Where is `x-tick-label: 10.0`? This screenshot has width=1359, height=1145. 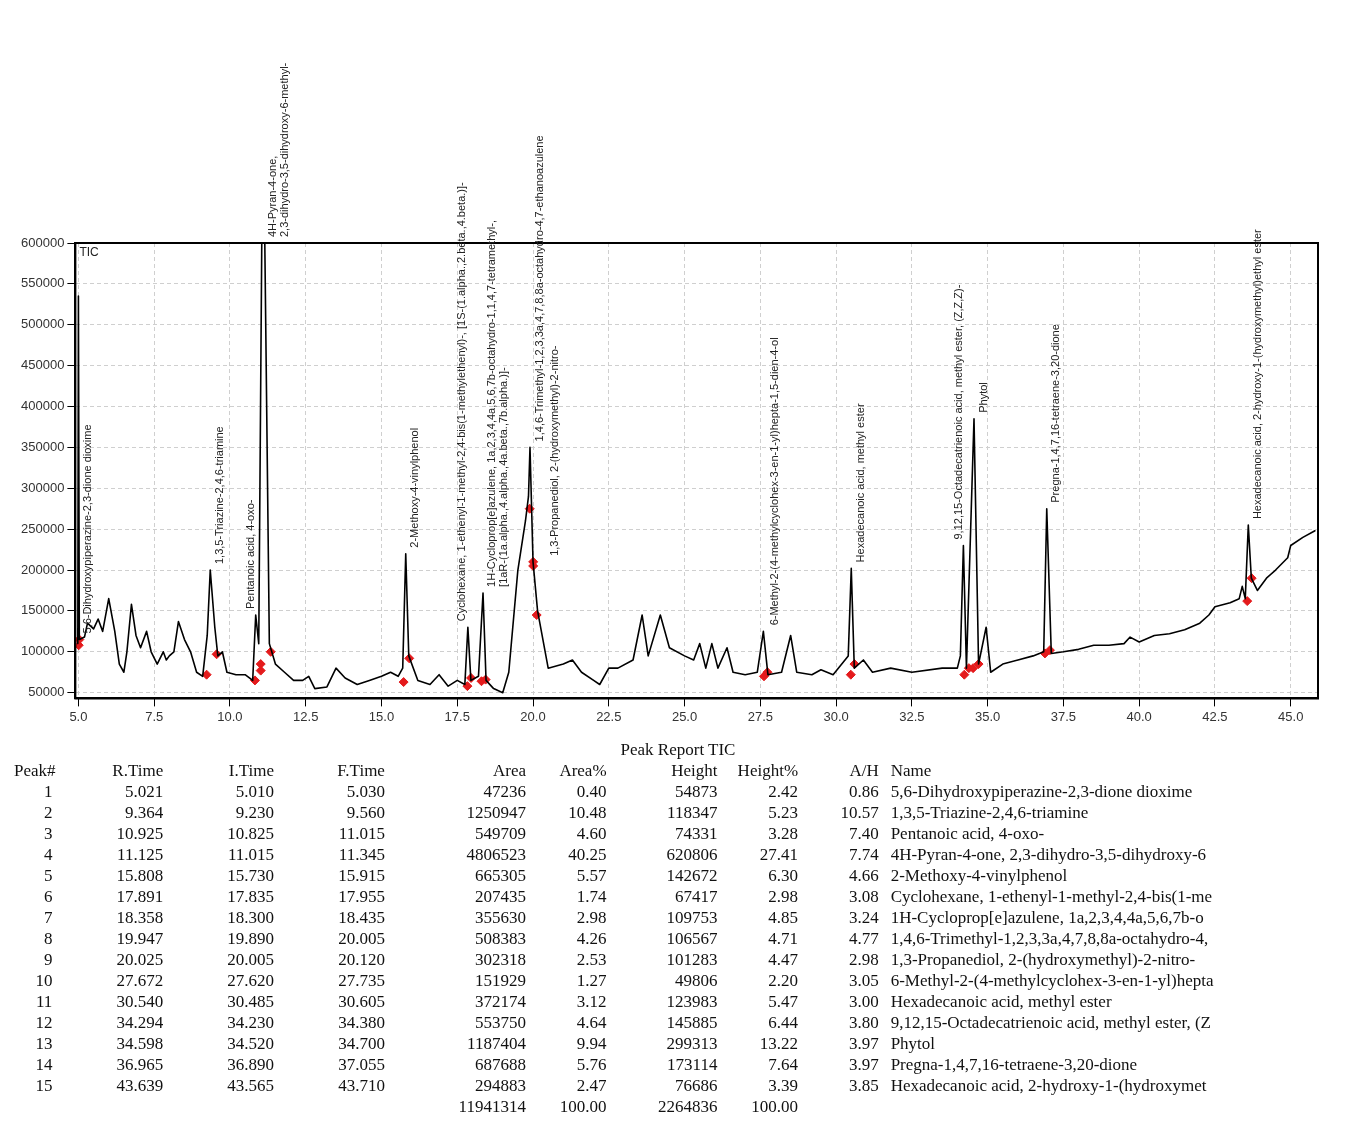
x-tick-label: 10.0 is located at coordinates (230, 716).